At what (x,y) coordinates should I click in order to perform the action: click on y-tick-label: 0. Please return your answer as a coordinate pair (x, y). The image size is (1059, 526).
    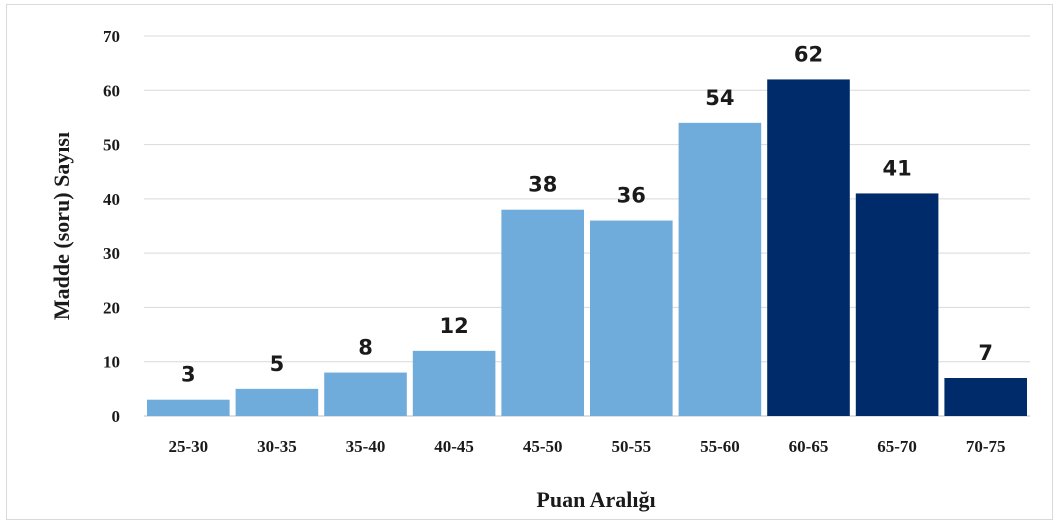
    Looking at the image, I should click on (116, 416).